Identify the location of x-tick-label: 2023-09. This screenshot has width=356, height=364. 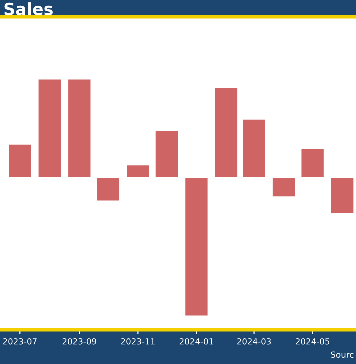
(79, 341).